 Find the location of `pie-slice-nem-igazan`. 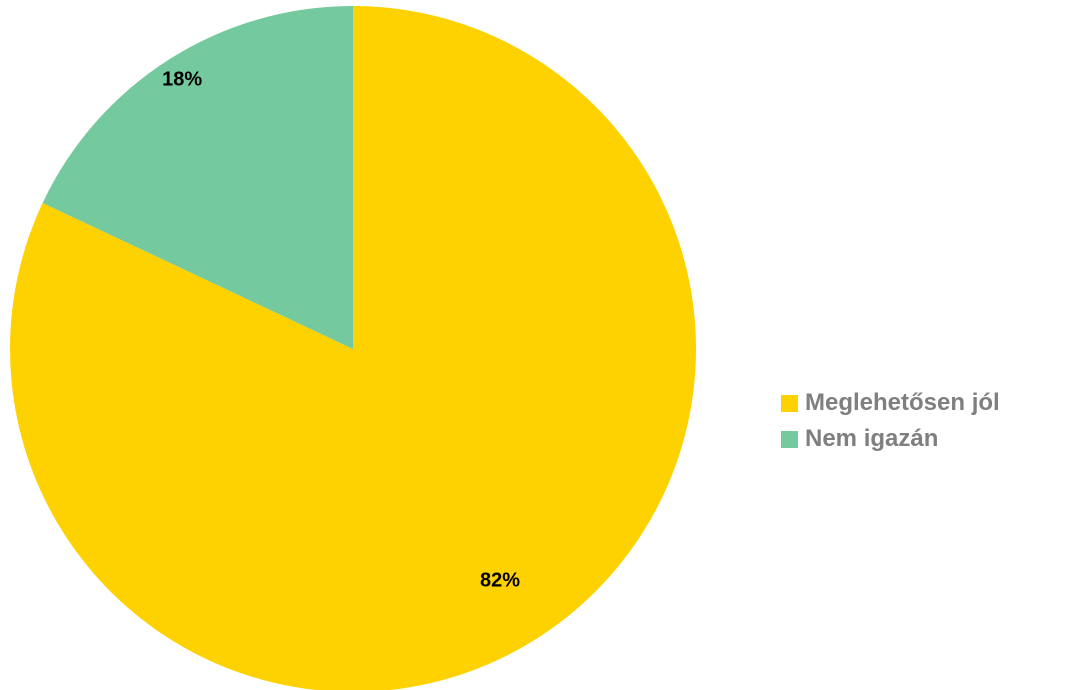

pie-slice-nem-igazan is located at coordinates (197, 177).